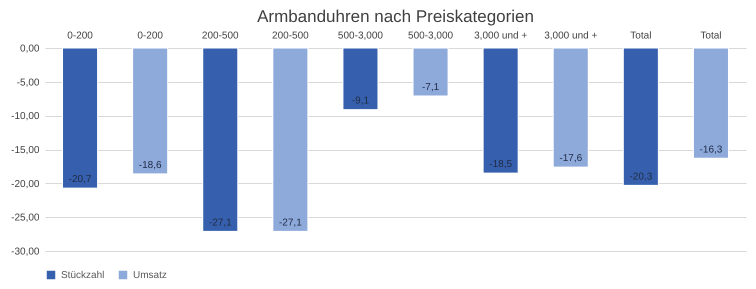  Describe the element at coordinates (431, 88) in the screenshot. I see `data-label: -7,1` at that location.